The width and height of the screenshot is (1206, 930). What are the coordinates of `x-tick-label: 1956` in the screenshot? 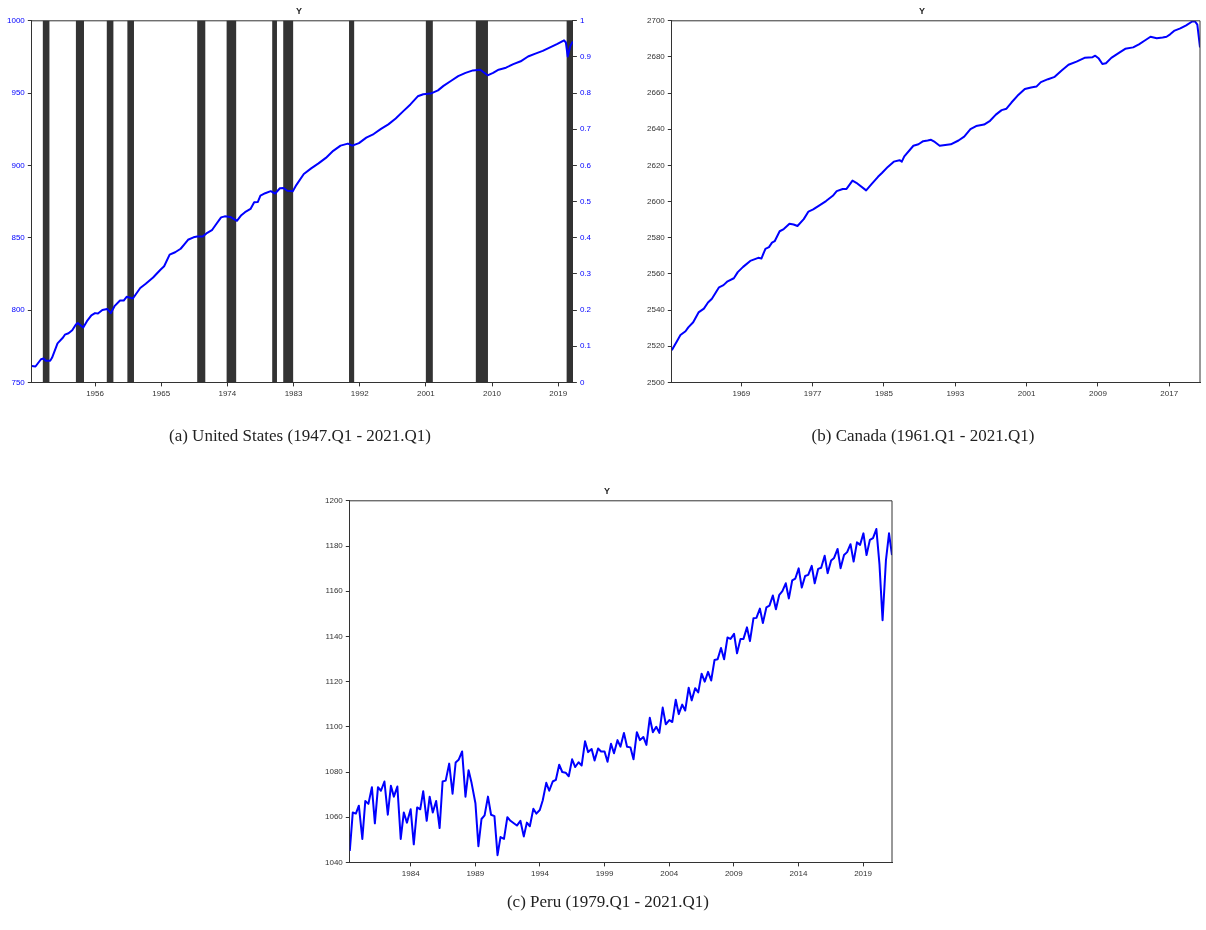 It's located at (95, 394).